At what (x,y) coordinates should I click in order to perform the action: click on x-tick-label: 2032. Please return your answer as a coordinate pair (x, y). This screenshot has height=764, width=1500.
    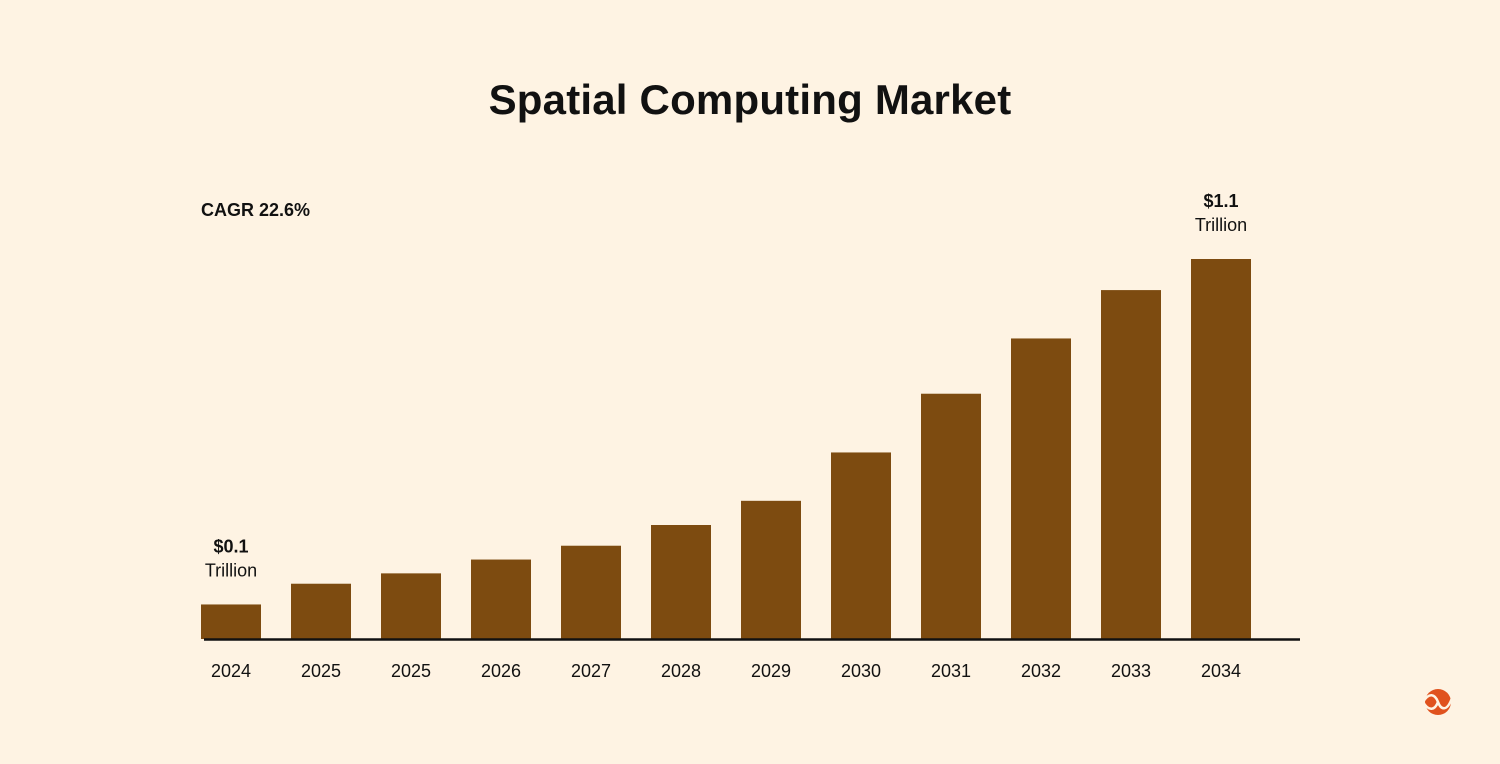
    Looking at the image, I should click on (1041, 671).